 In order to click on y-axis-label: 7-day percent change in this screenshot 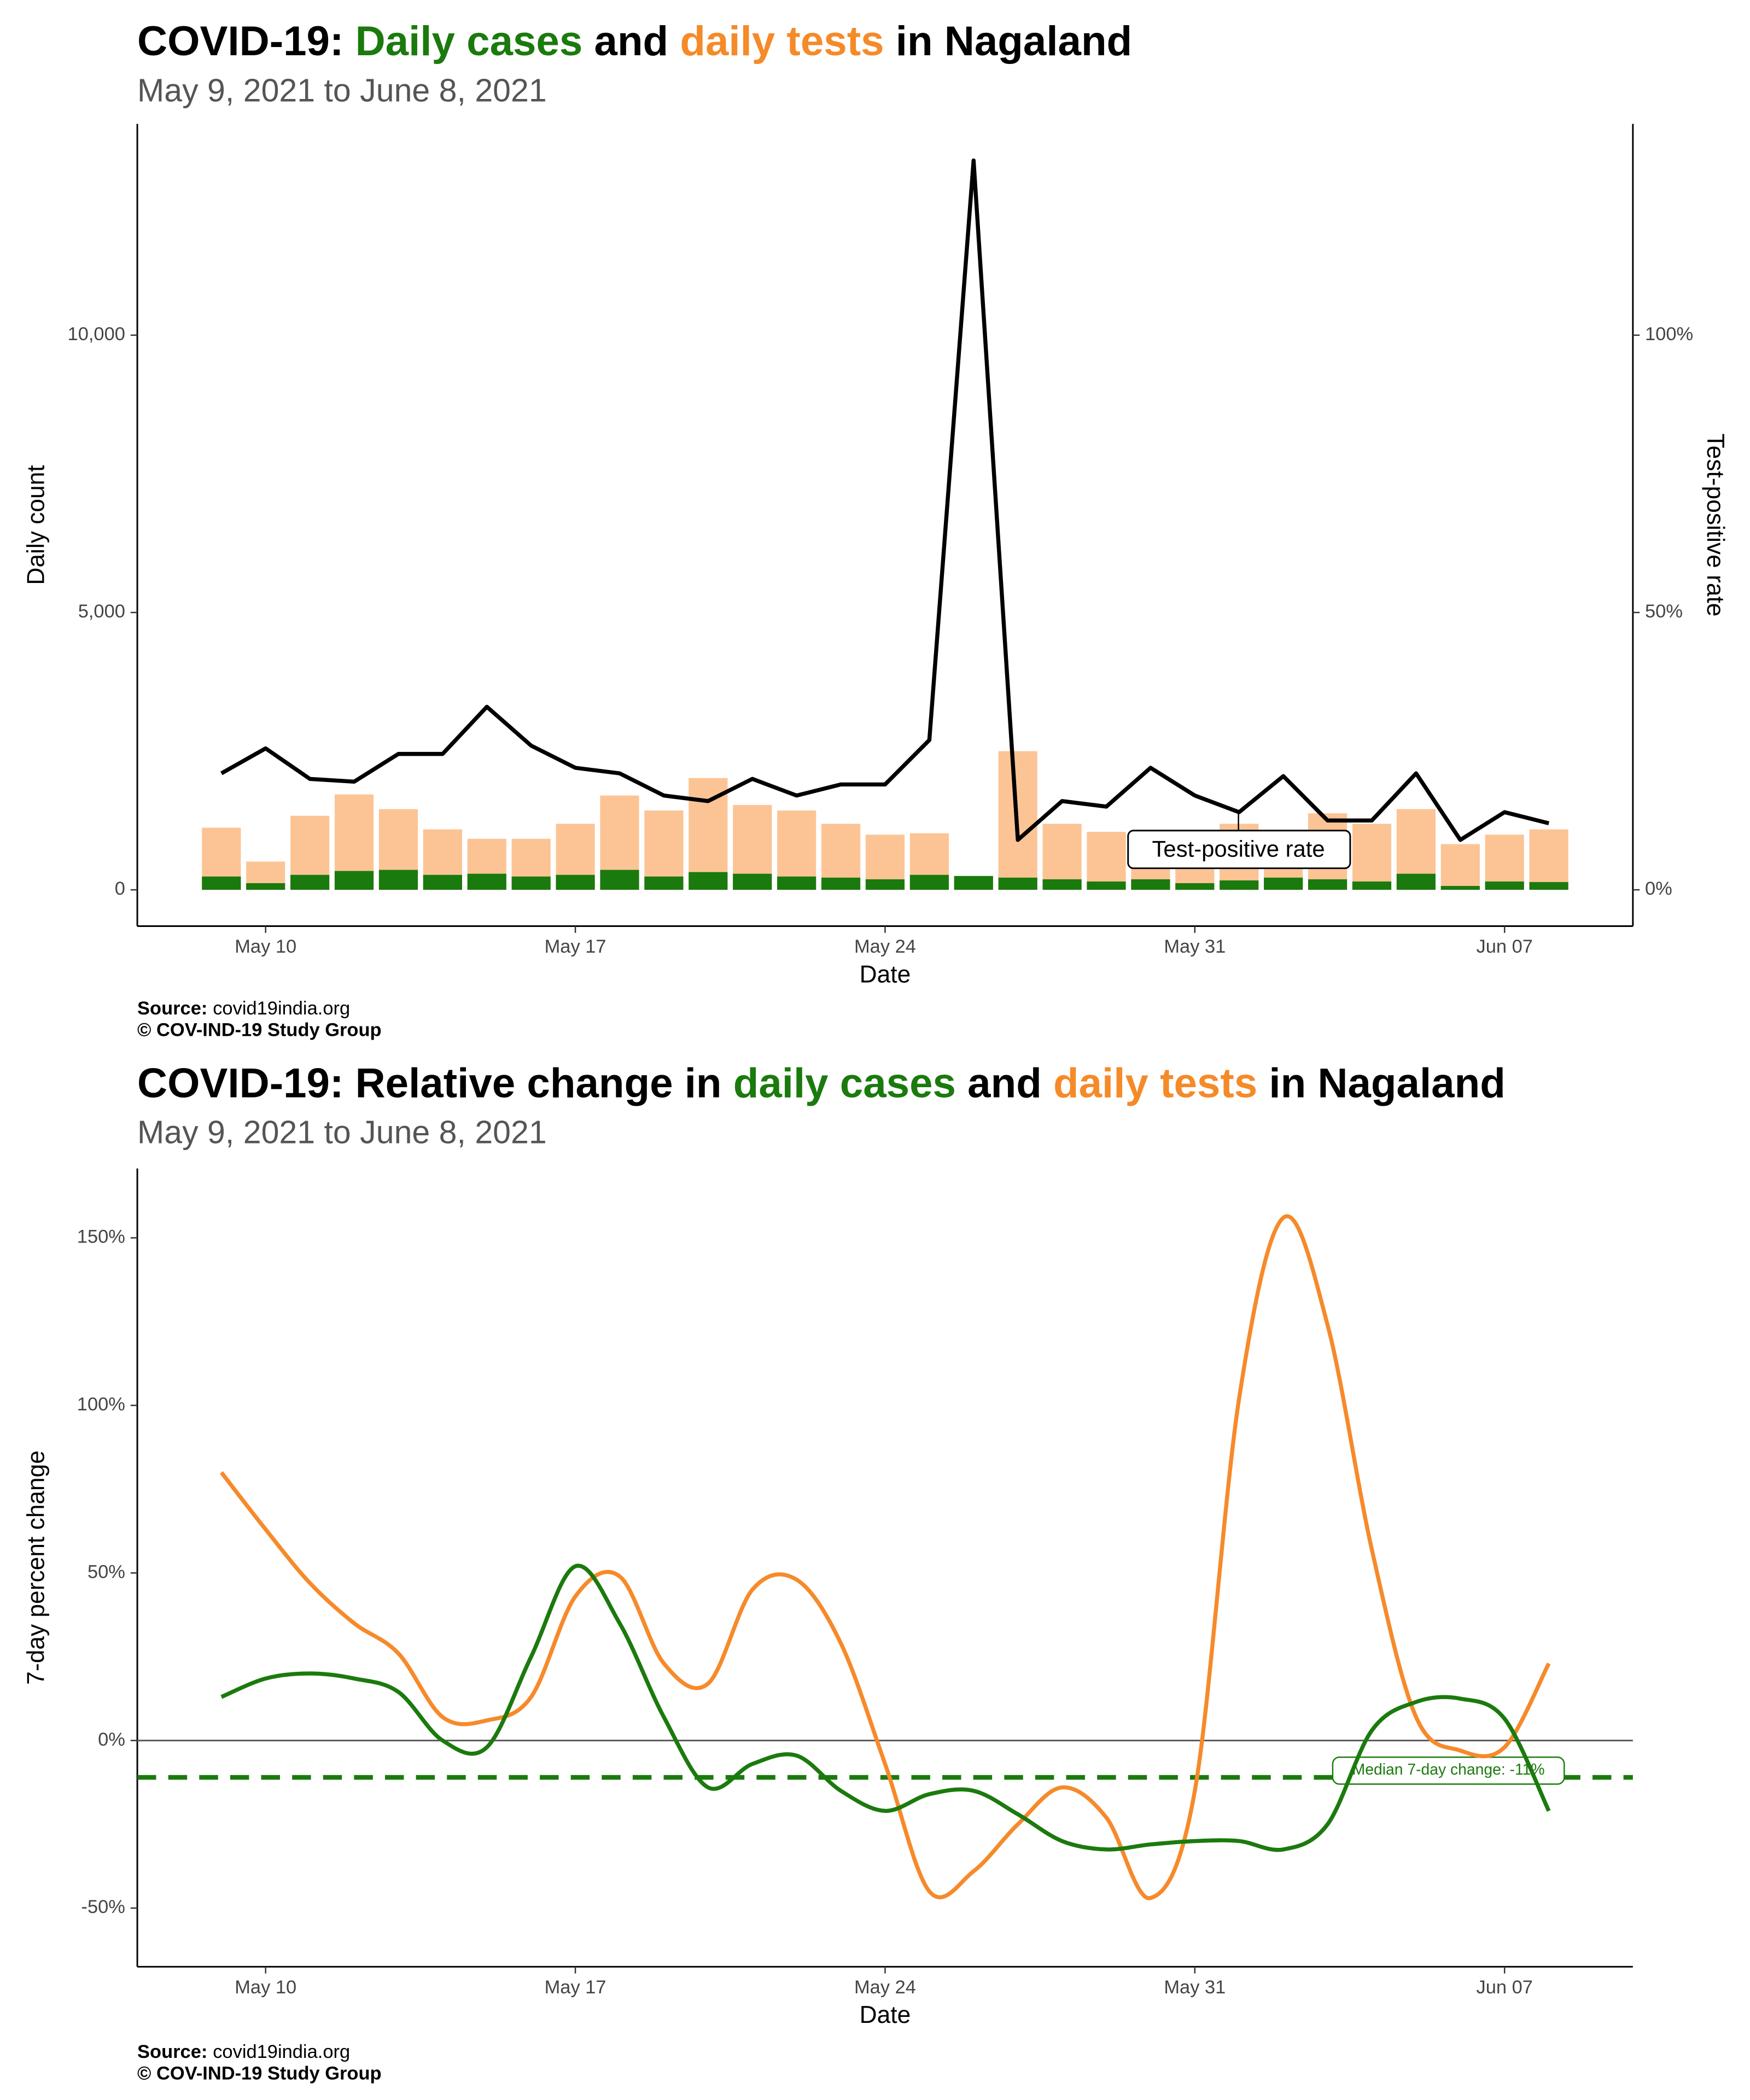, I will do `click(36, 1567)`.